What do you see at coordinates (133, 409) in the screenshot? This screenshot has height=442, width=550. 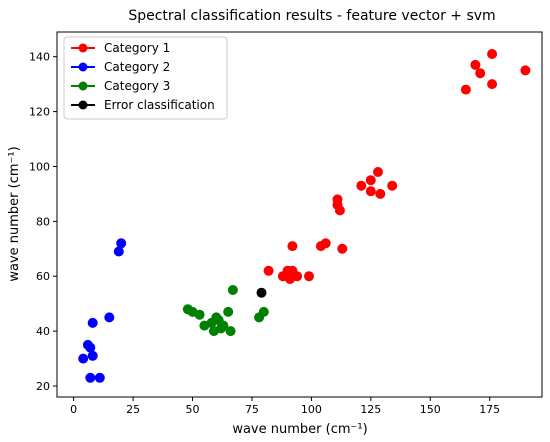 I see `x-tick-label: 25` at bounding box center [133, 409].